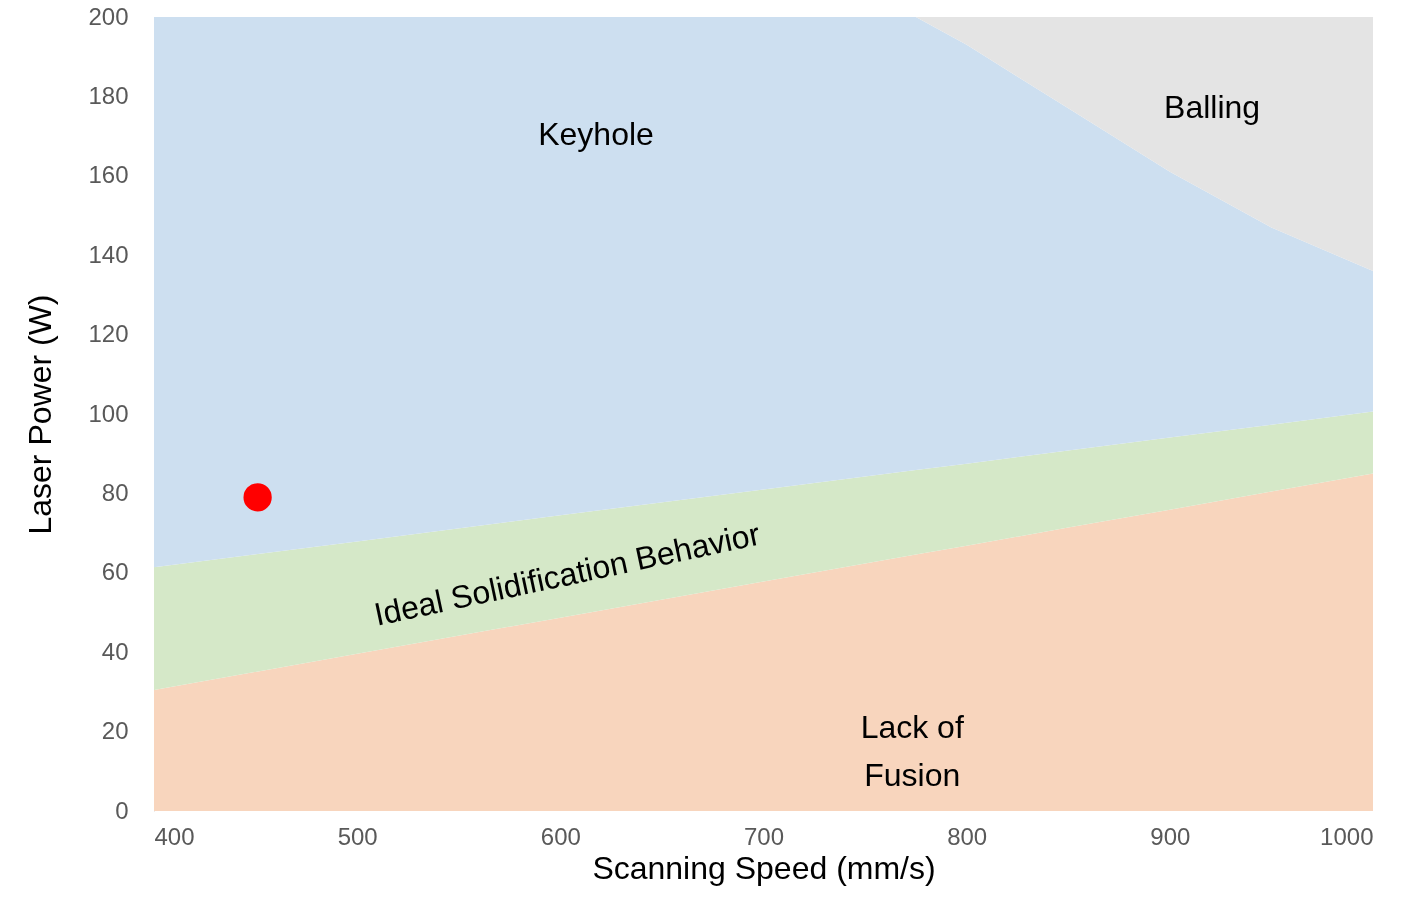 This screenshot has height=916, width=1409. I want to click on y-tick-label: 40, so click(115, 651).